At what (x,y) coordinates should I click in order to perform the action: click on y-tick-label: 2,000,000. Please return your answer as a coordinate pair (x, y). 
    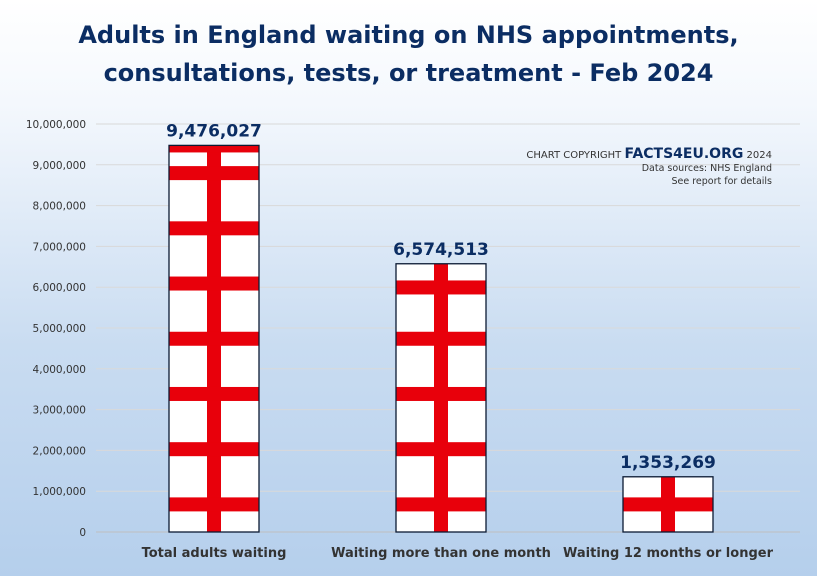
    Looking at the image, I should click on (59, 451).